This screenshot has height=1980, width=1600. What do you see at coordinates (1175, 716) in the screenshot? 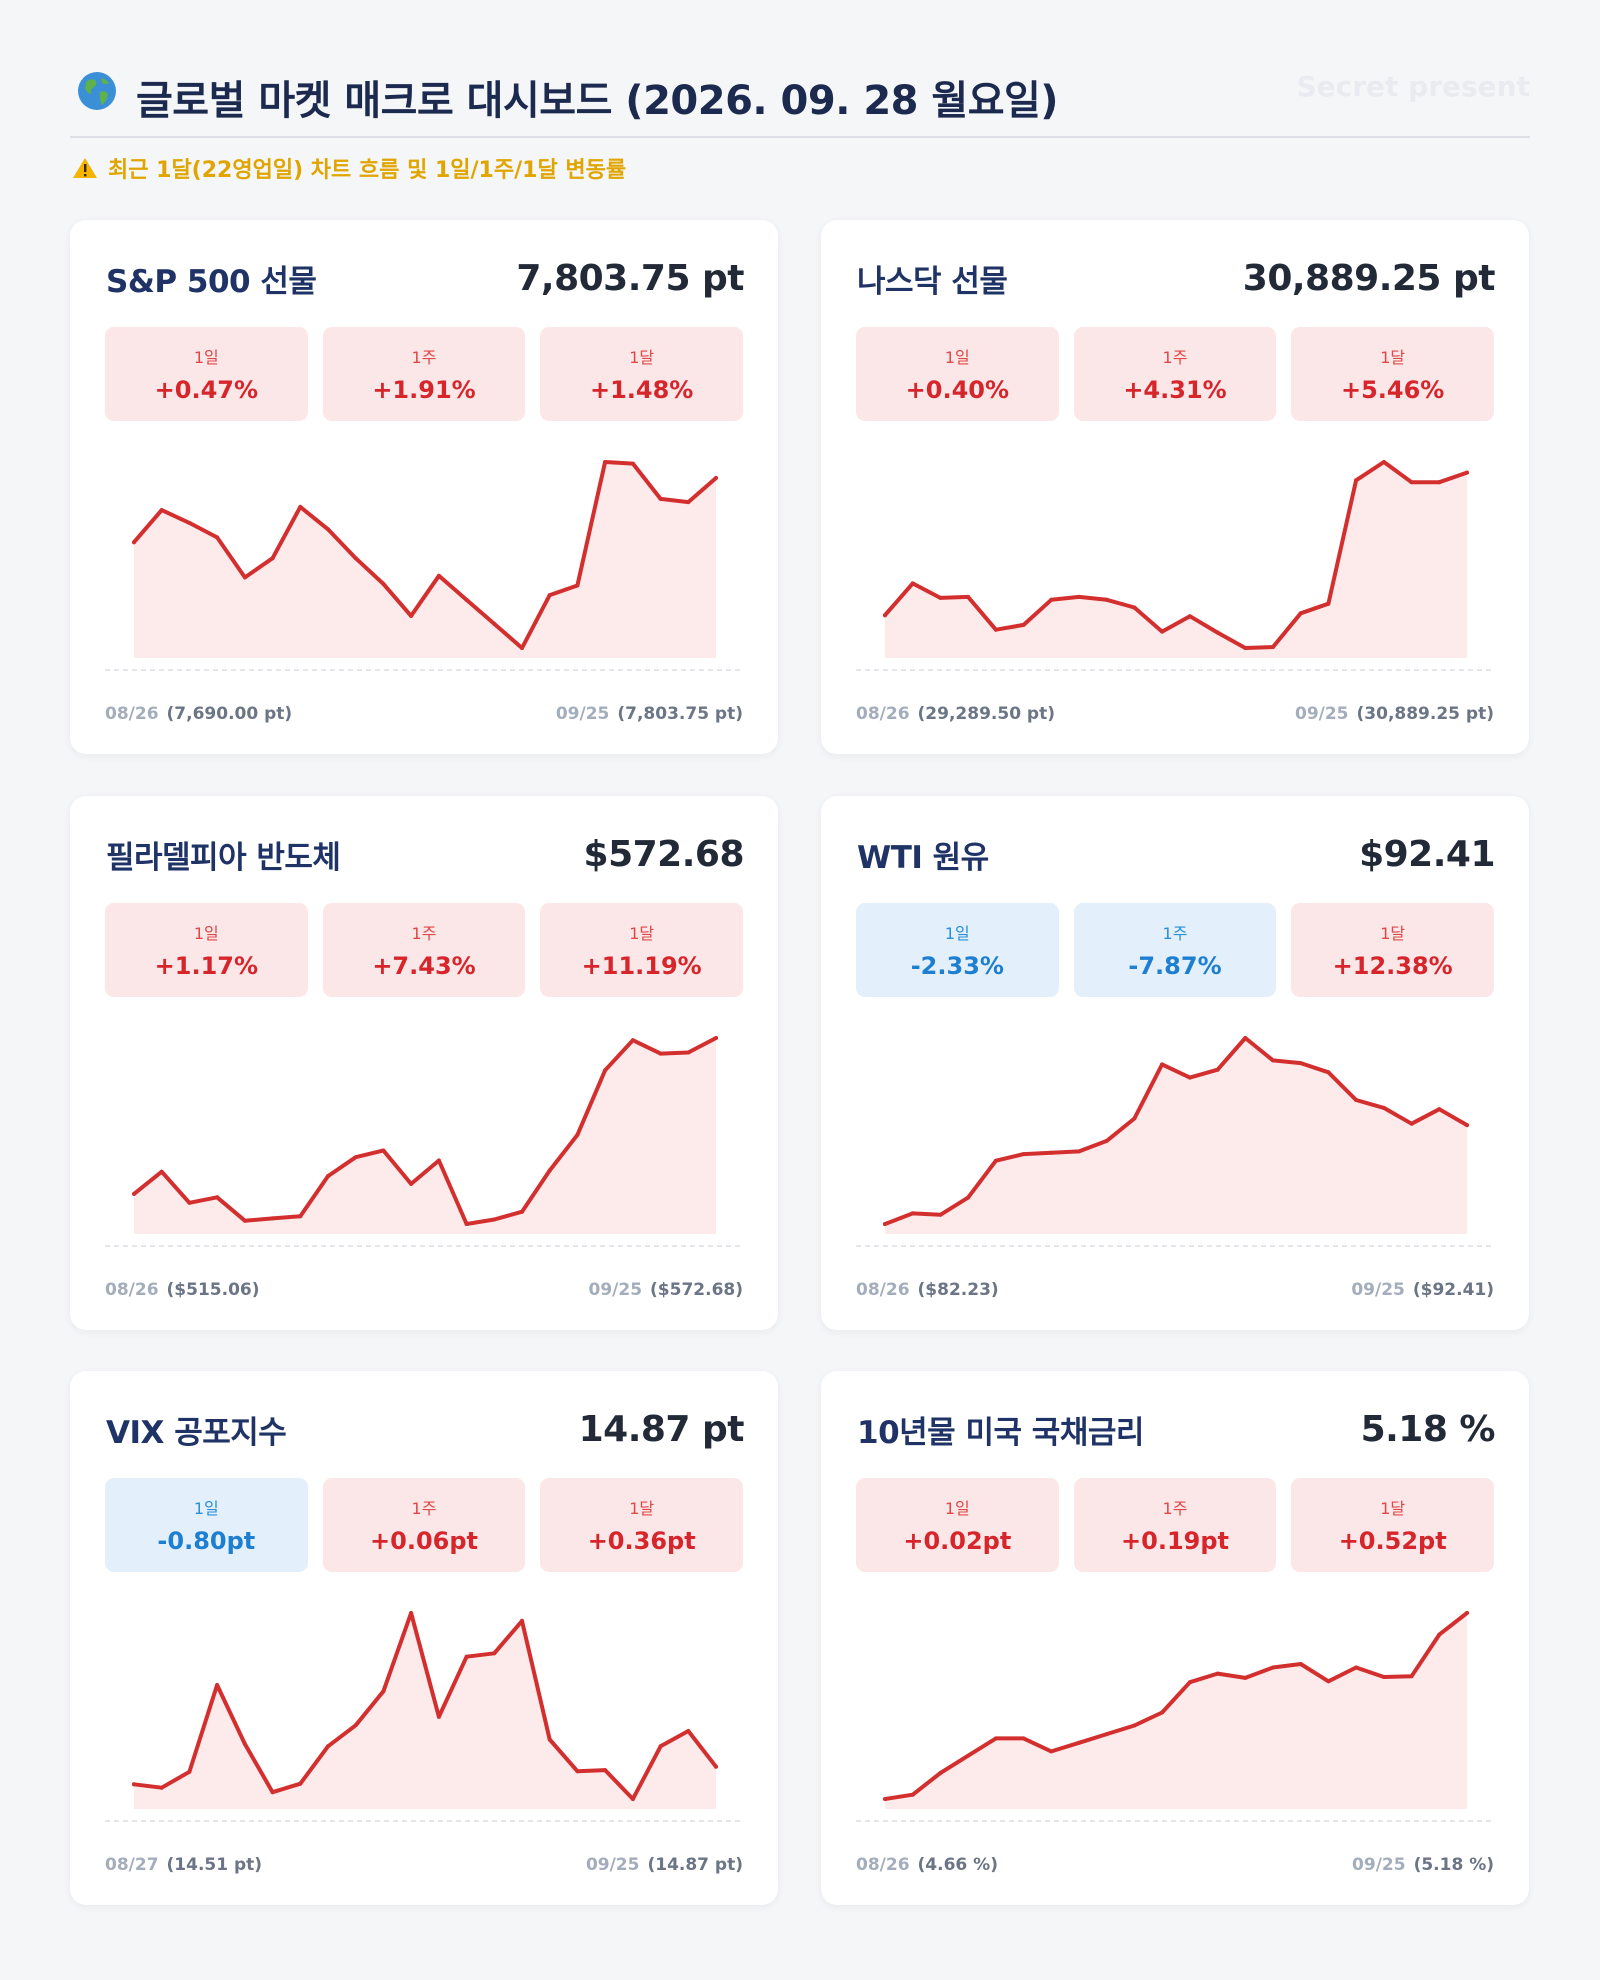
I see `chart-footer: 08/26 (29,289.50 pt) 09/25 (30,889.25 pt)` at bounding box center [1175, 716].